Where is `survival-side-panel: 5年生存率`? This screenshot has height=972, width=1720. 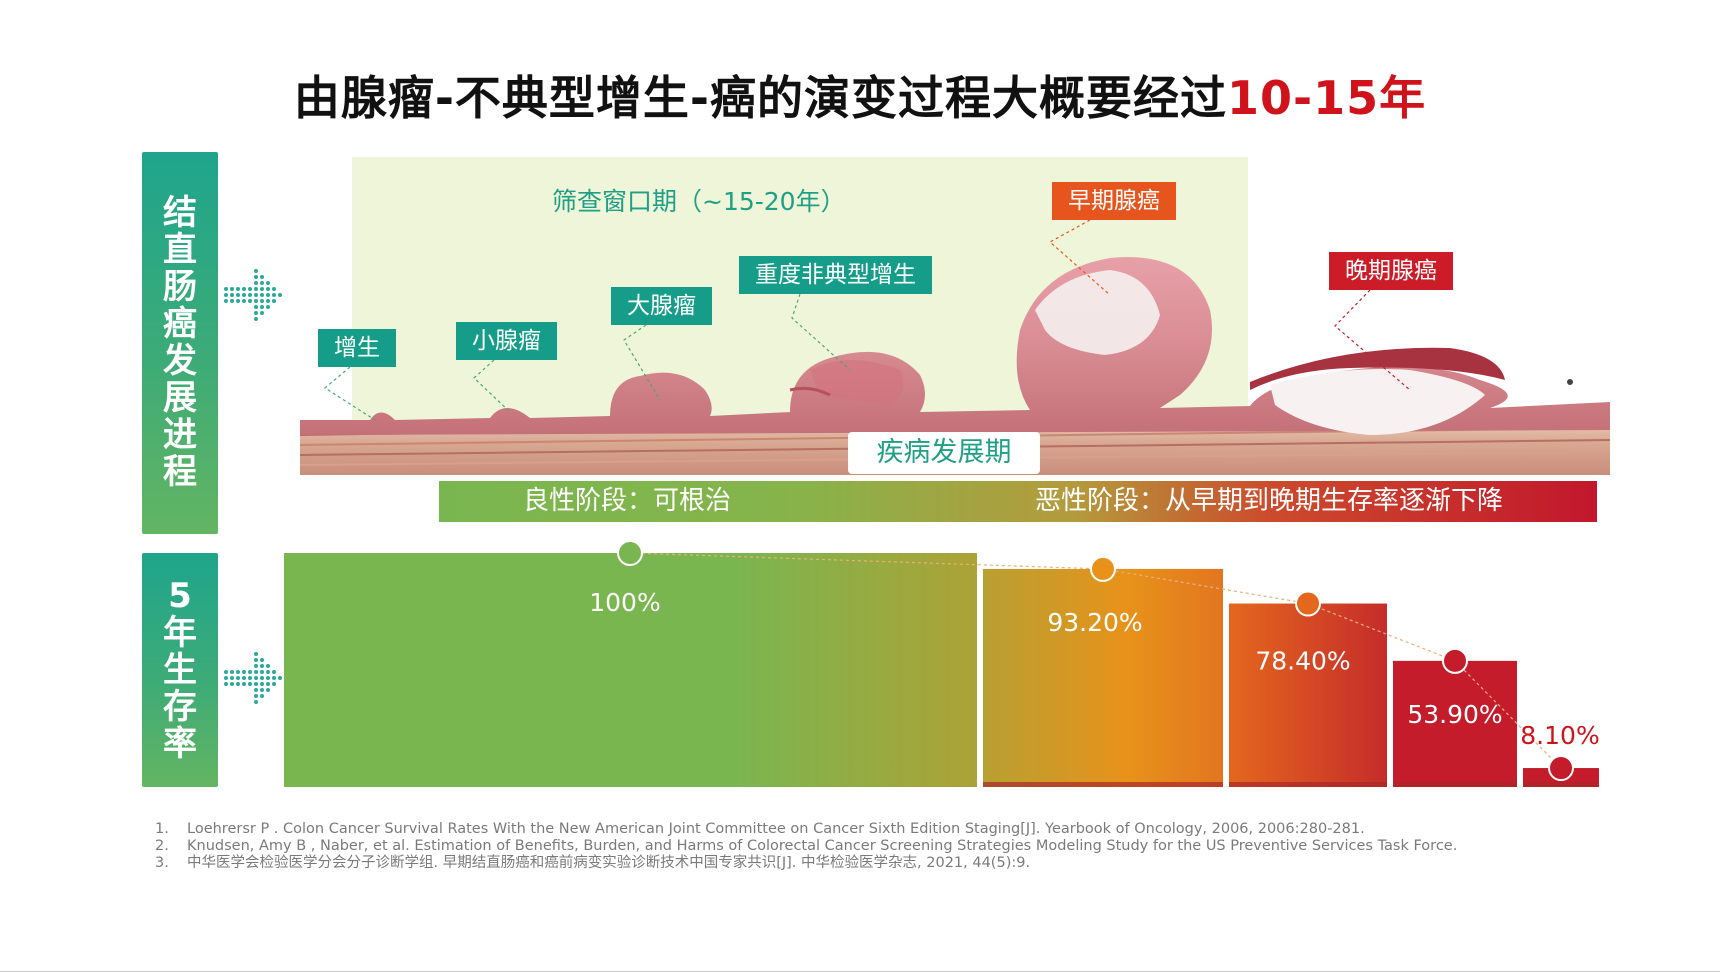
survival-side-panel: 5年生存率 is located at coordinates (180, 670).